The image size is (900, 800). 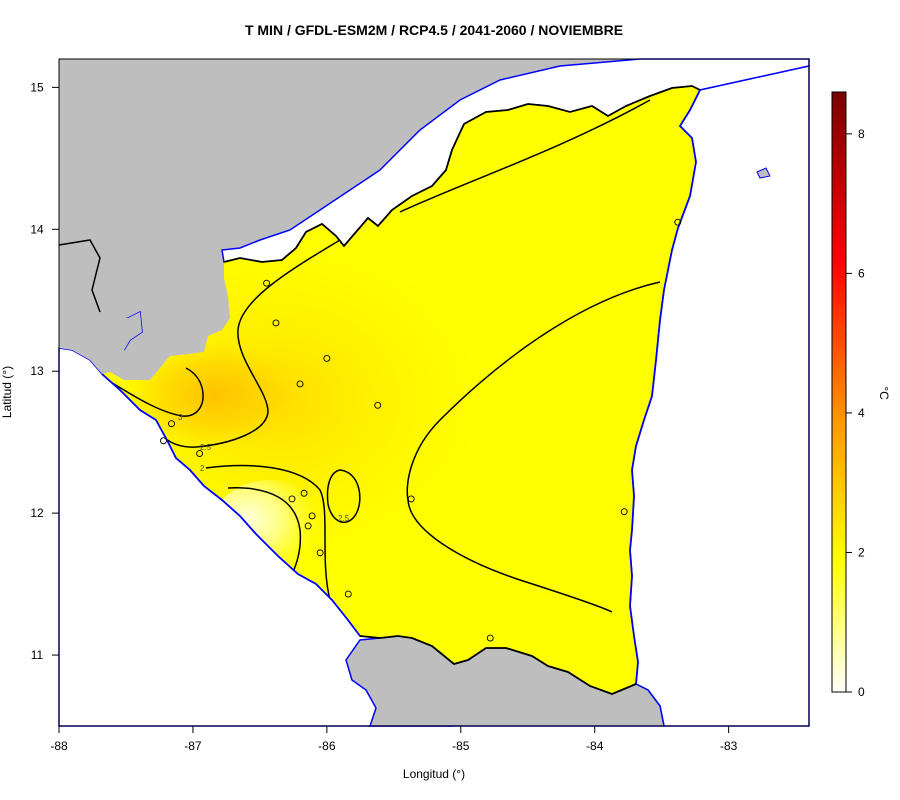 What do you see at coordinates (344, 518) in the screenshot?
I see `contour-label-2.5-center: 2.5` at bounding box center [344, 518].